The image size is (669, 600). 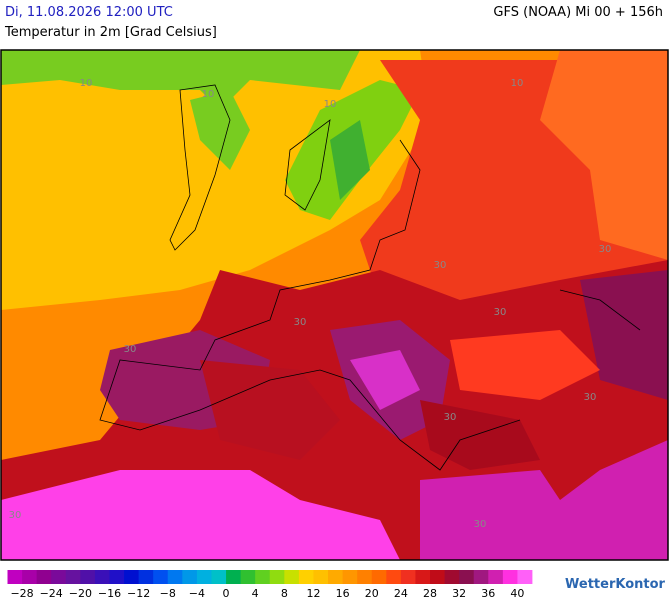 What do you see at coordinates (615, 584) in the screenshot?
I see `logo: WetterKontor` at bounding box center [615, 584].